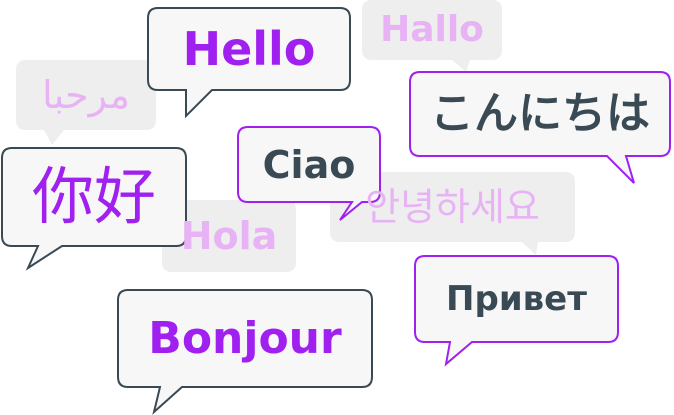 The width and height of the screenshot is (674, 415). Describe the element at coordinates (452, 207) in the screenshot. I see `greeting-annyeong: 안녕하세요` at that location.